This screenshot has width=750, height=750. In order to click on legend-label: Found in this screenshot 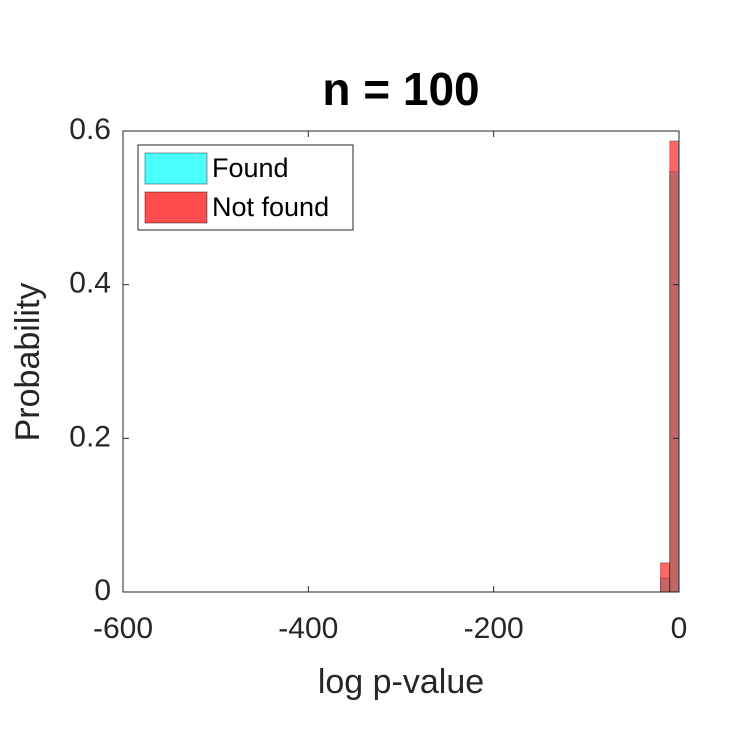, I will do `click(250, 168)`.